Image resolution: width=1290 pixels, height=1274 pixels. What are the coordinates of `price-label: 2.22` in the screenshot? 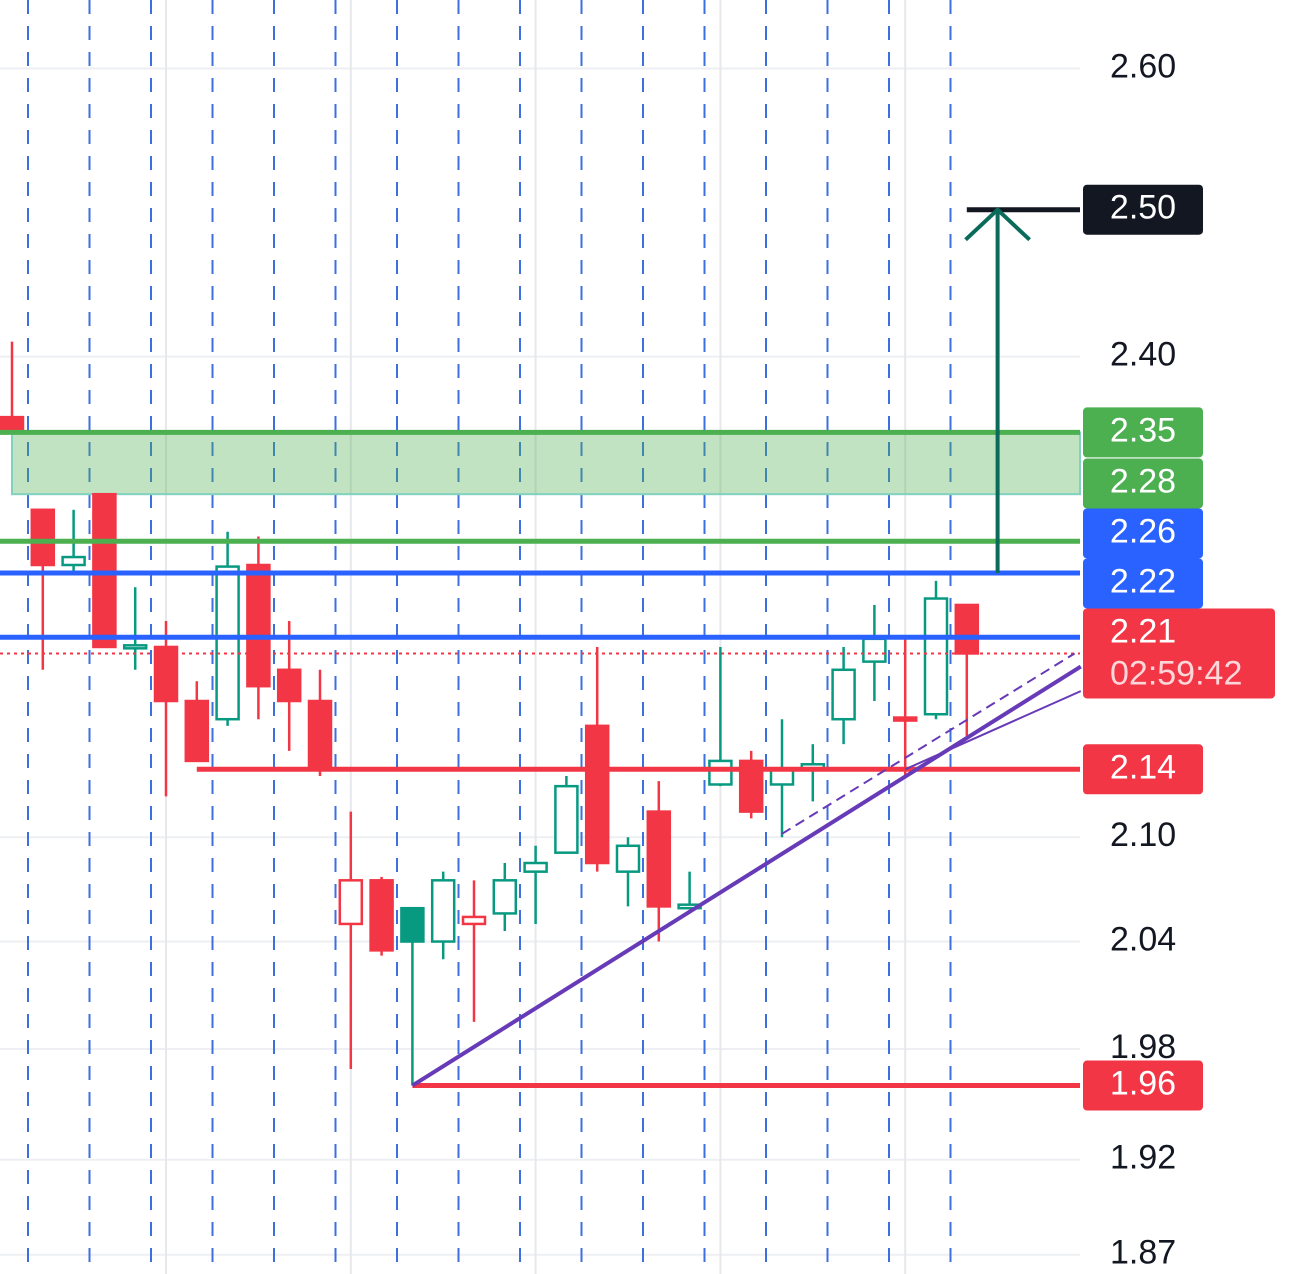 It's located at (1143, 581).